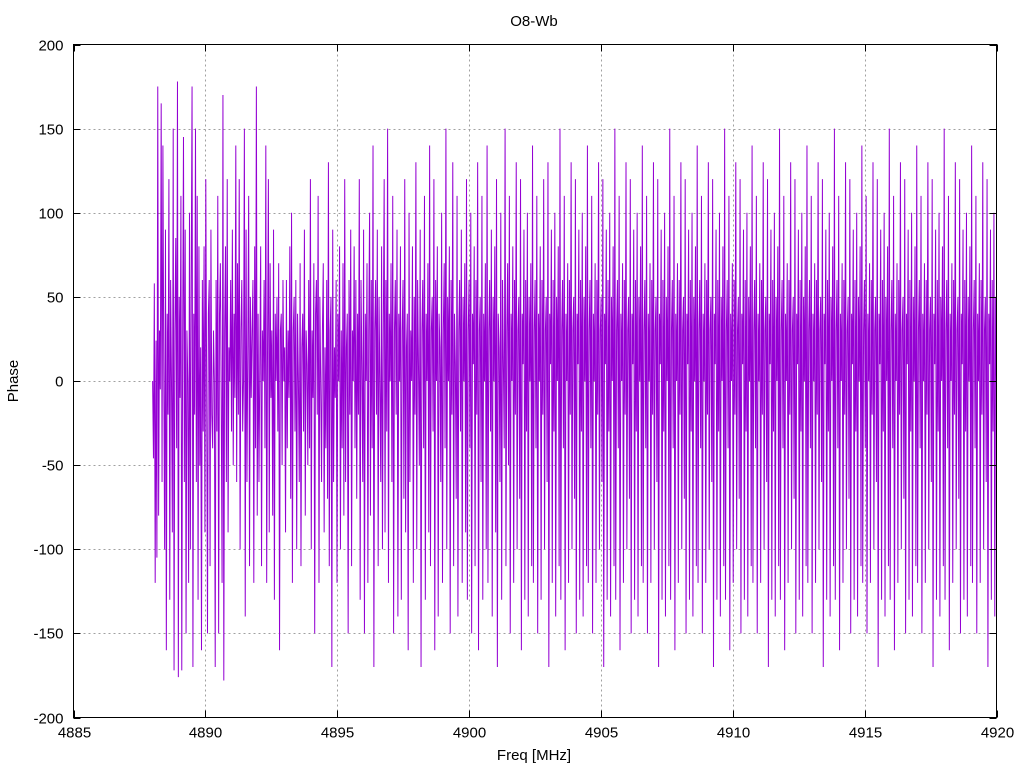 The height and width of the screenshot is (768, 1024). I want to click on x-tick-label: 4905, so click(601, 733).